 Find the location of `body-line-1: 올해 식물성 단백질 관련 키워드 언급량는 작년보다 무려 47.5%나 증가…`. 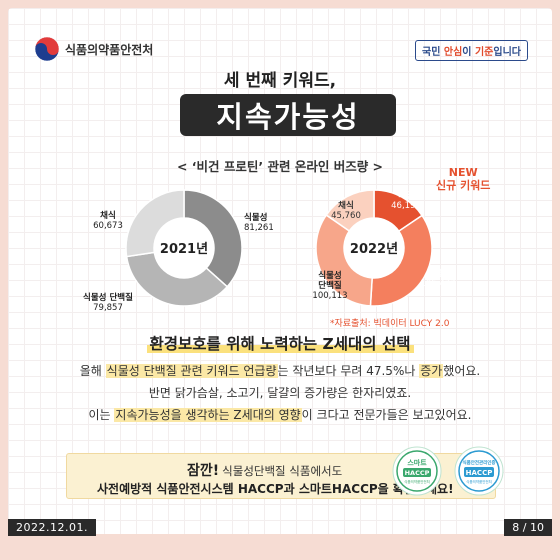

body-line-1: 올해 식물성 단백질 관련 키워드 언급량는 작년보다 무려 47.5%나 증가… is located at coordinates (280, 371).